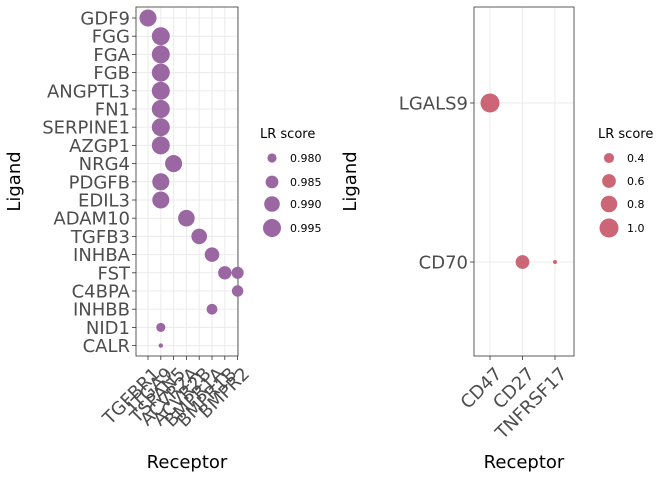  Describe the element at coordinates (101, 310) in the screenshot. I see `y-tick-label-inhbb: INHBB` at that location.